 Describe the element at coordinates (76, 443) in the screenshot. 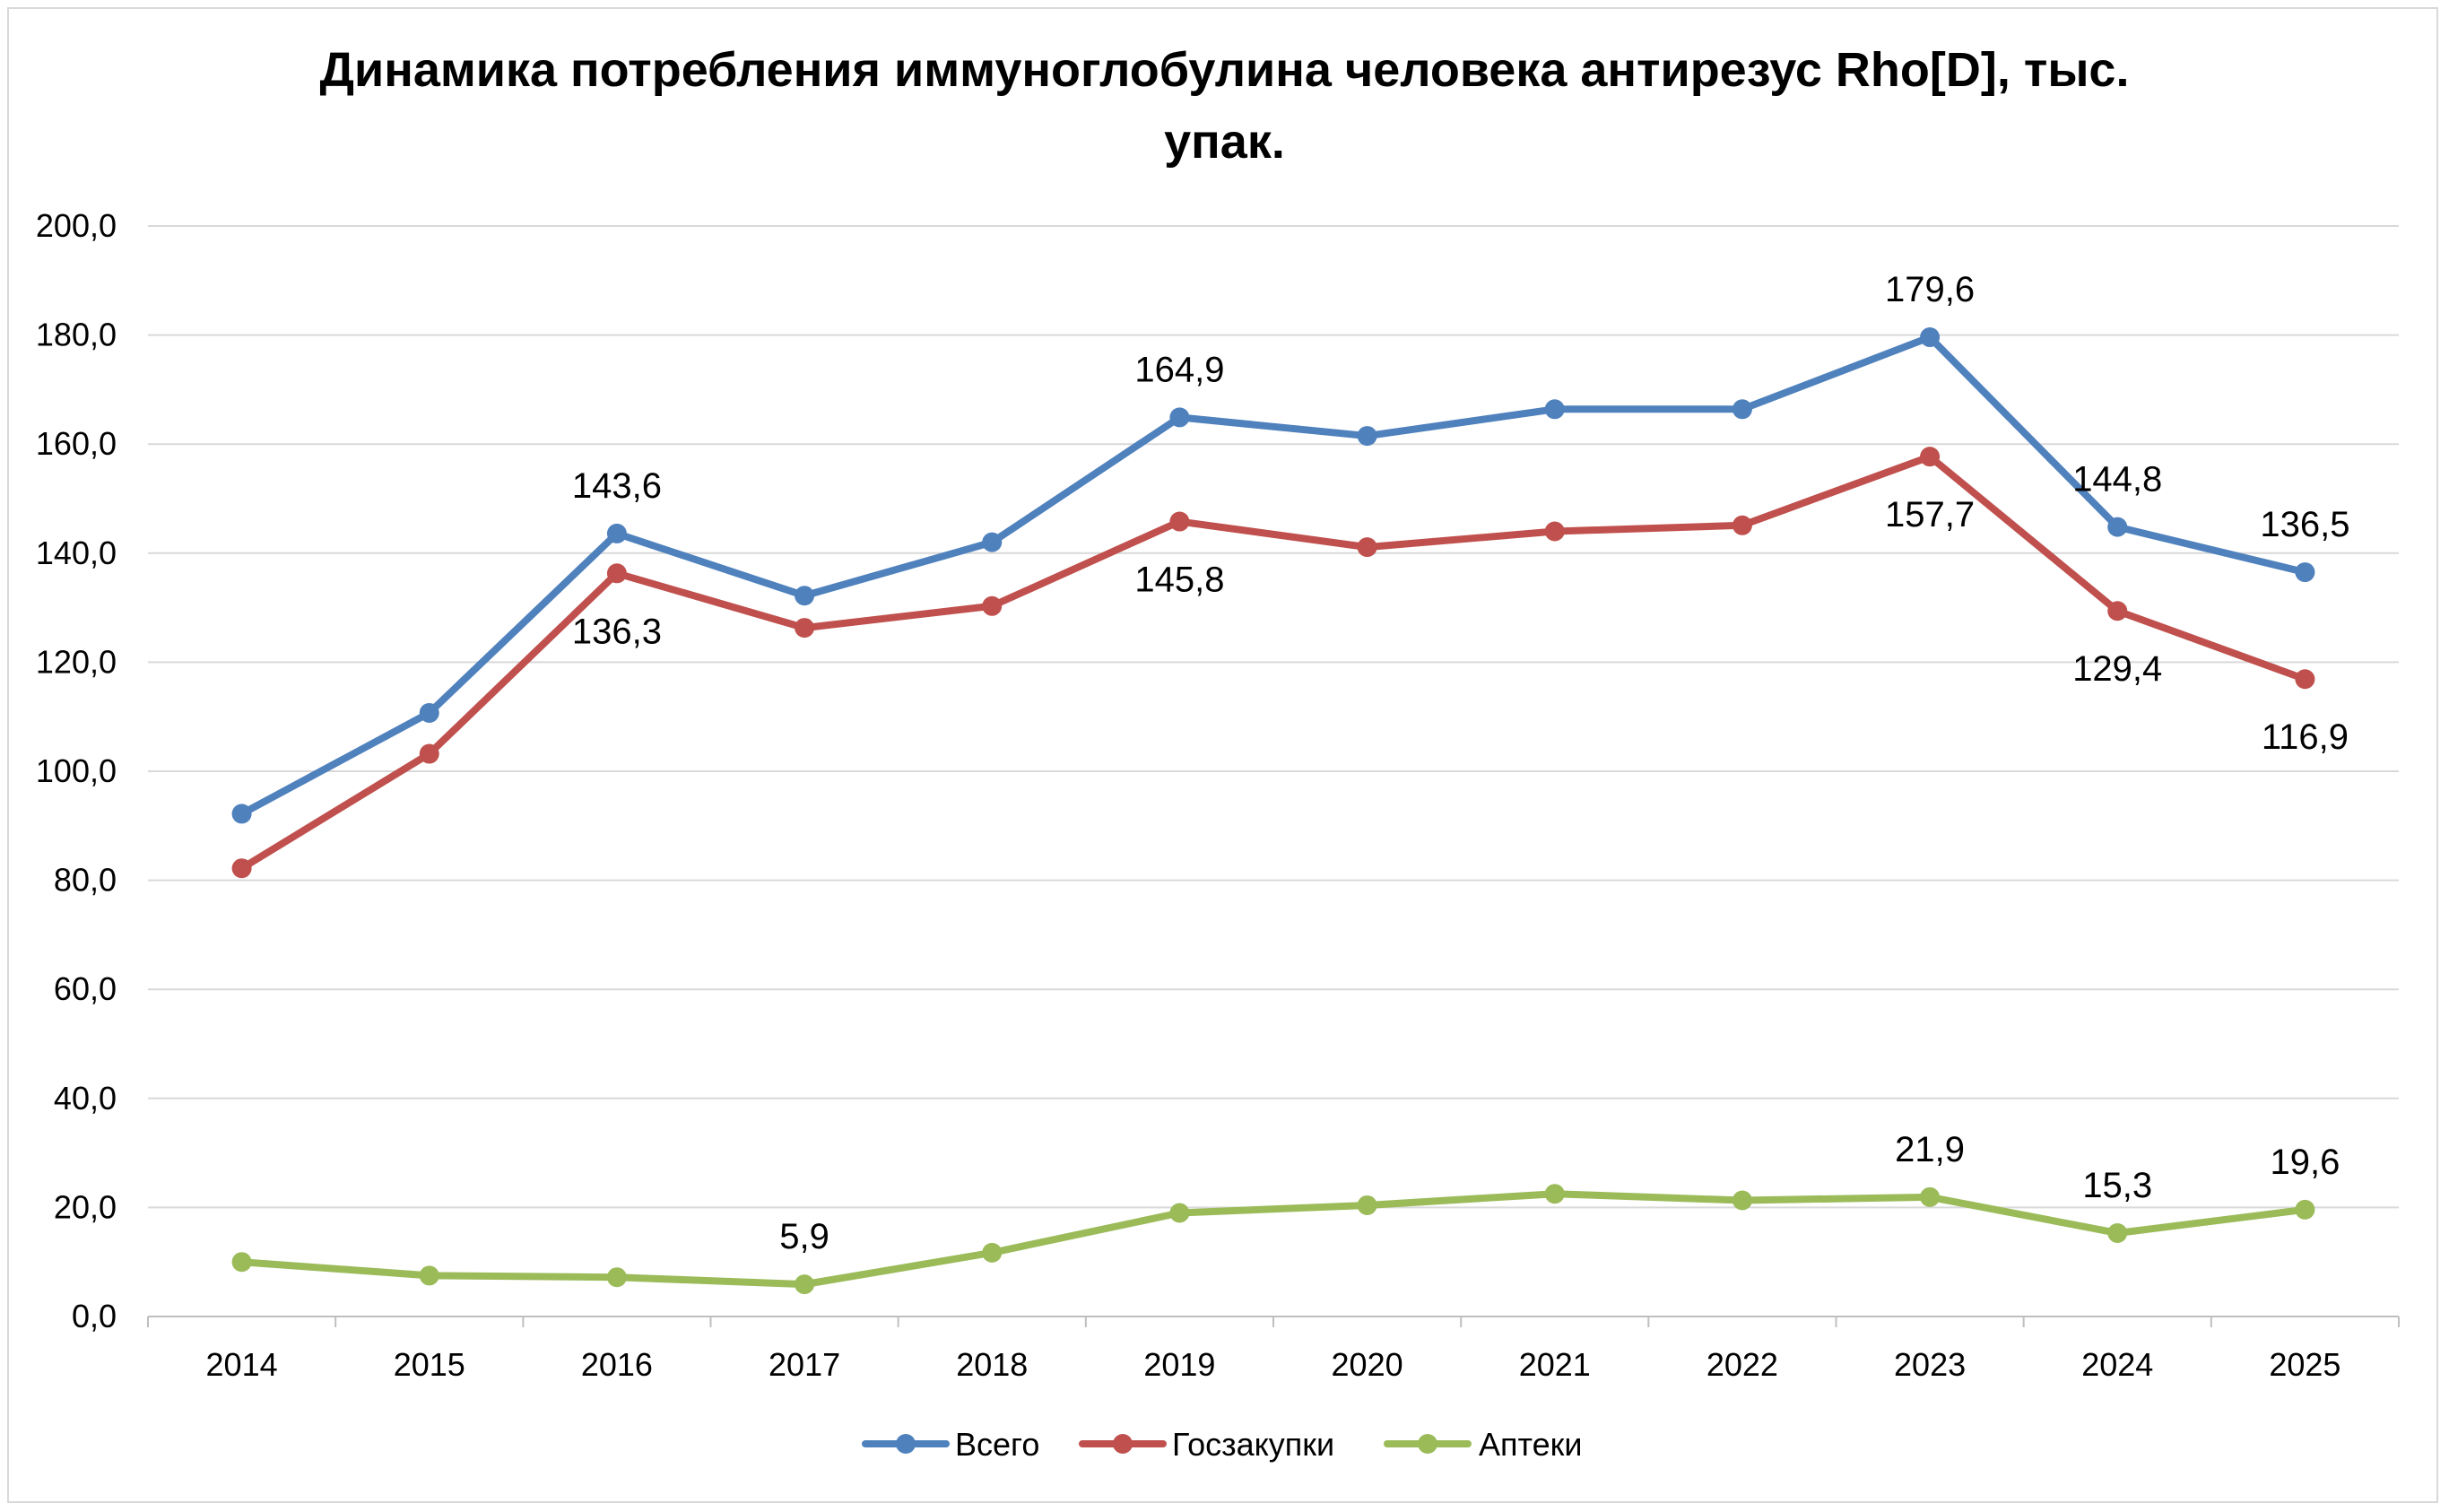

I see `y-tick-label: 160,0` at that location.